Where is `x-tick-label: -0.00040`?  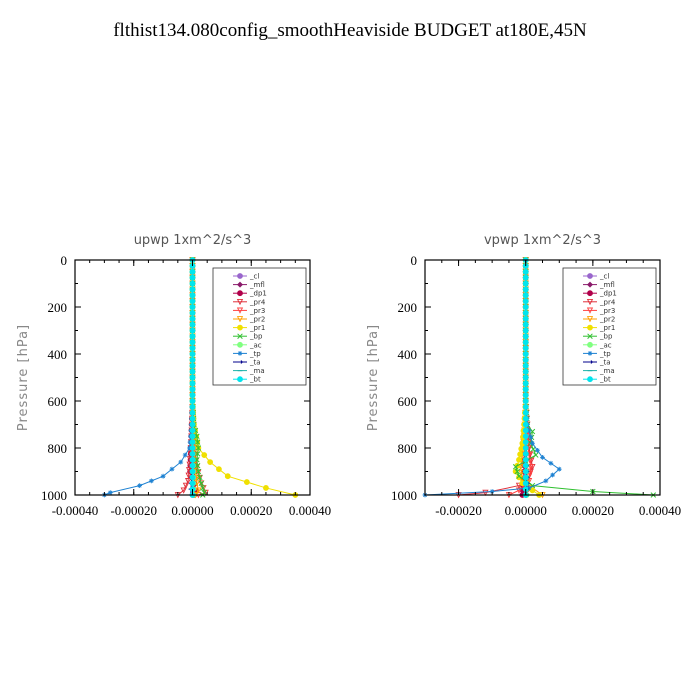
x-tick-label: -0.00040 is located at coordinates (75, 510).